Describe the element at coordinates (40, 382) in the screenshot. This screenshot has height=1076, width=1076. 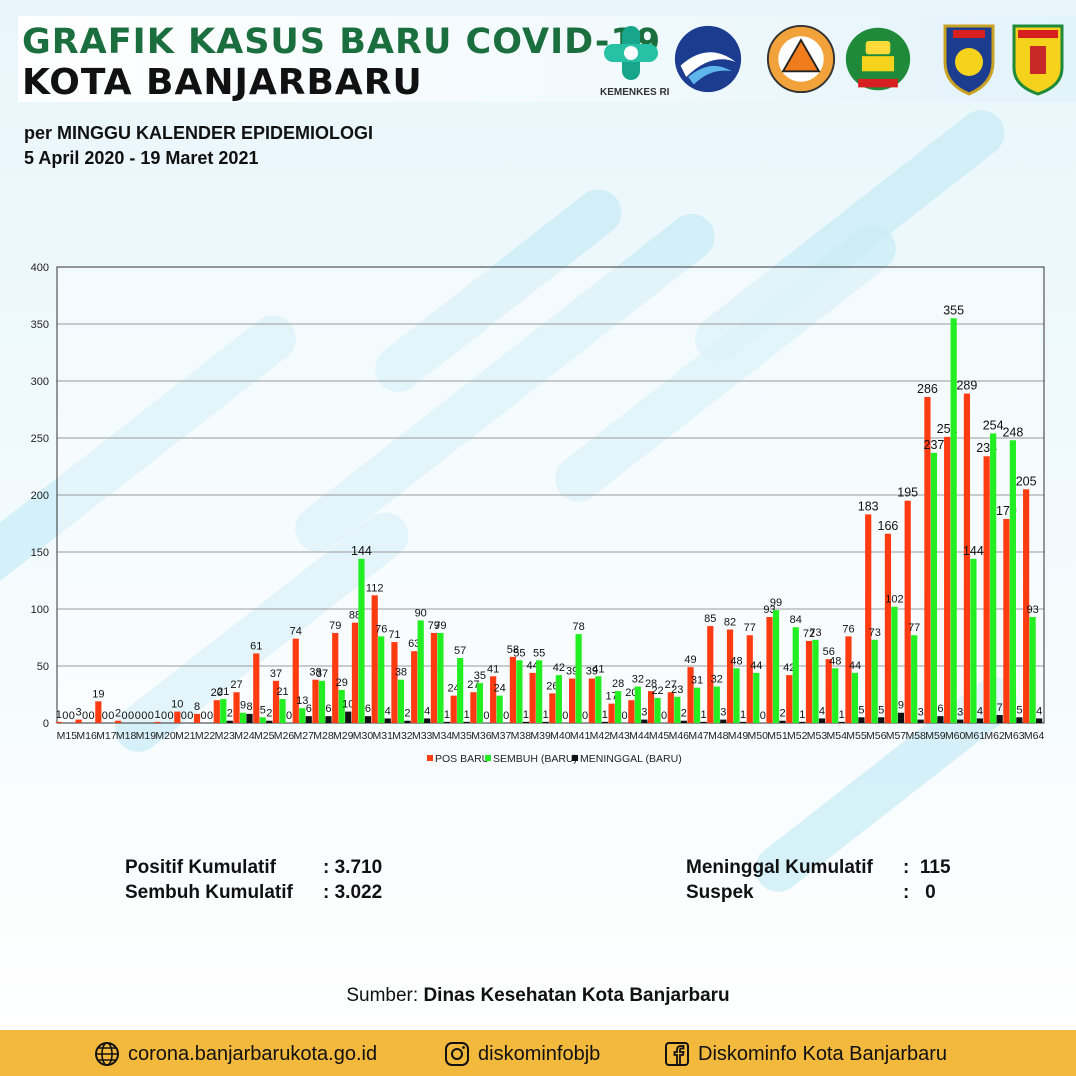
I see `y-tick-label: 300` at that location.